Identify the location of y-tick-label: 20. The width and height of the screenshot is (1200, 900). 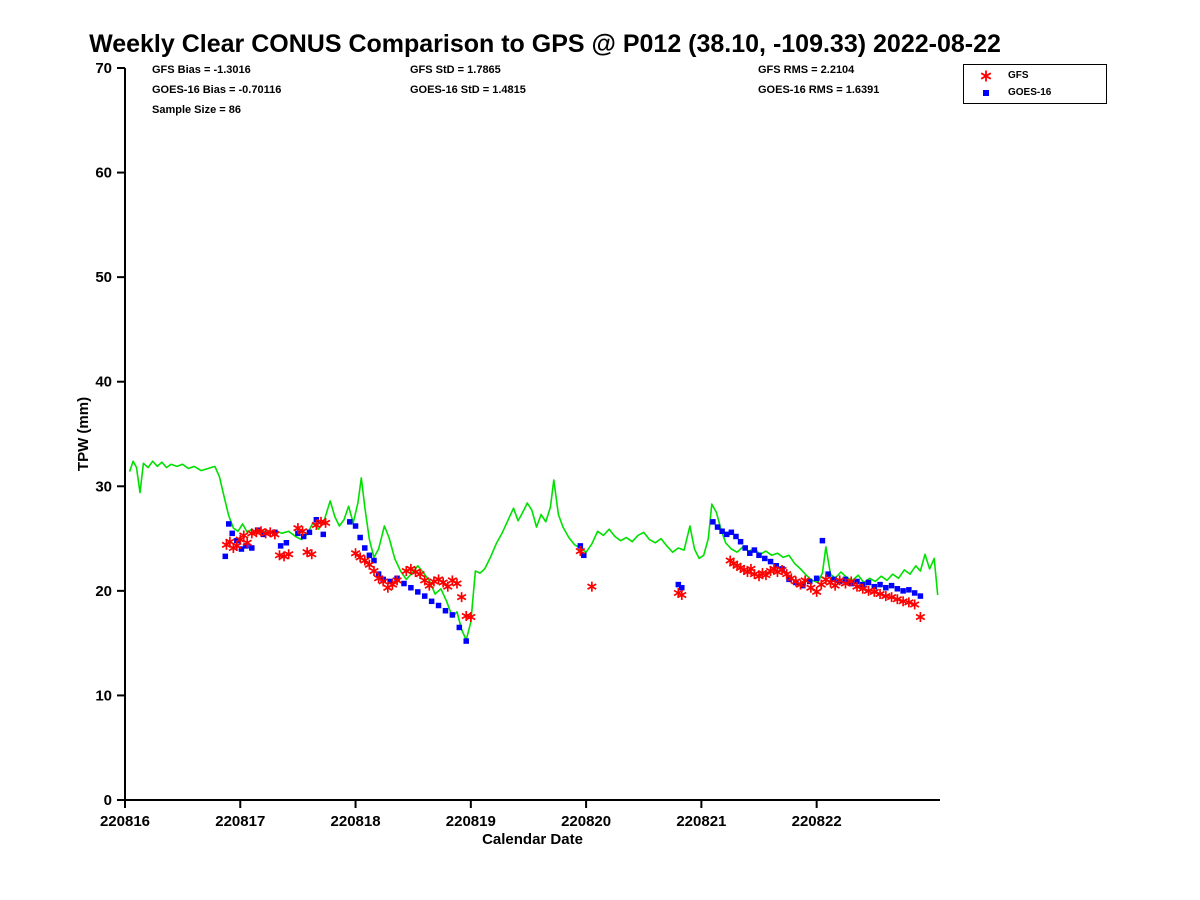
(103, 591).